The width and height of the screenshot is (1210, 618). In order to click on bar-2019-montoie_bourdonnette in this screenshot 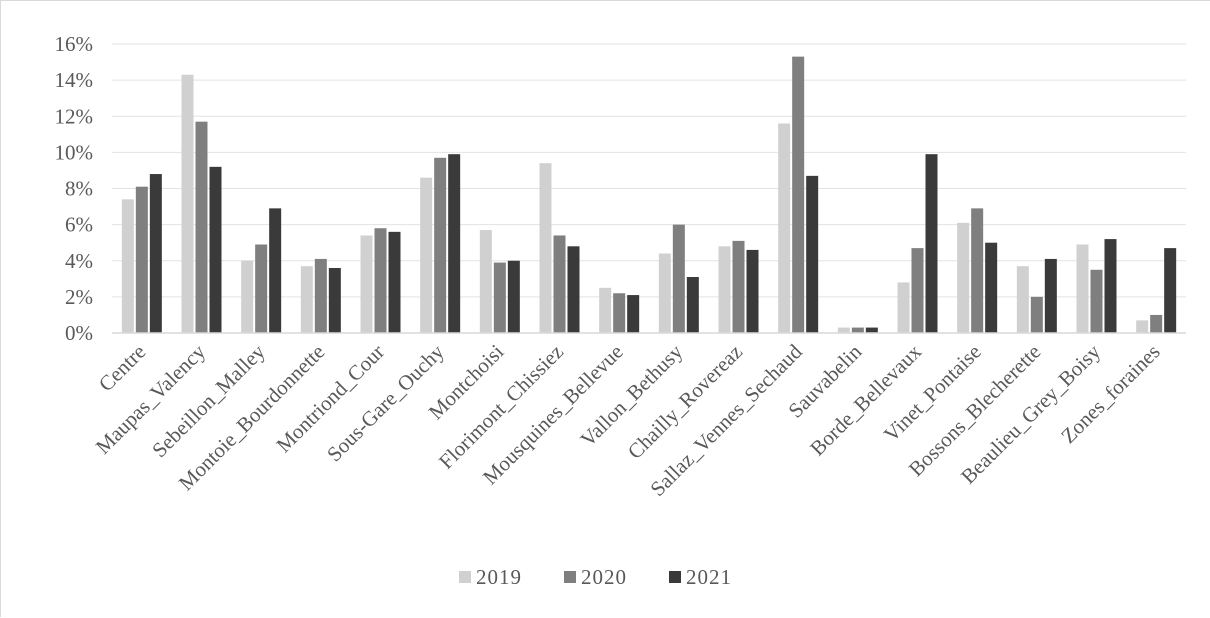, I will do `click(306, 299)`.